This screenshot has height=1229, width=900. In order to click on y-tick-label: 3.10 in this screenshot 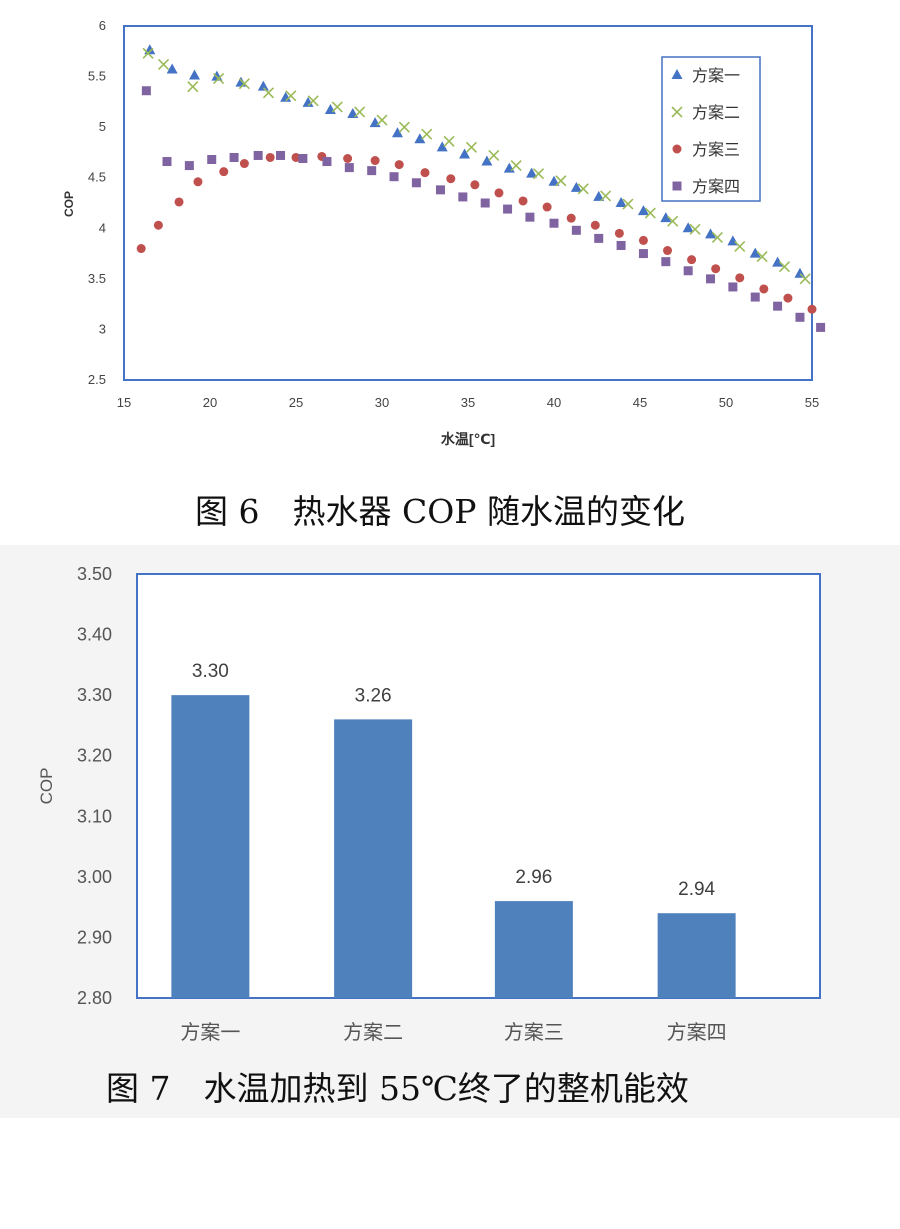, I will do `click(94, 816)`.